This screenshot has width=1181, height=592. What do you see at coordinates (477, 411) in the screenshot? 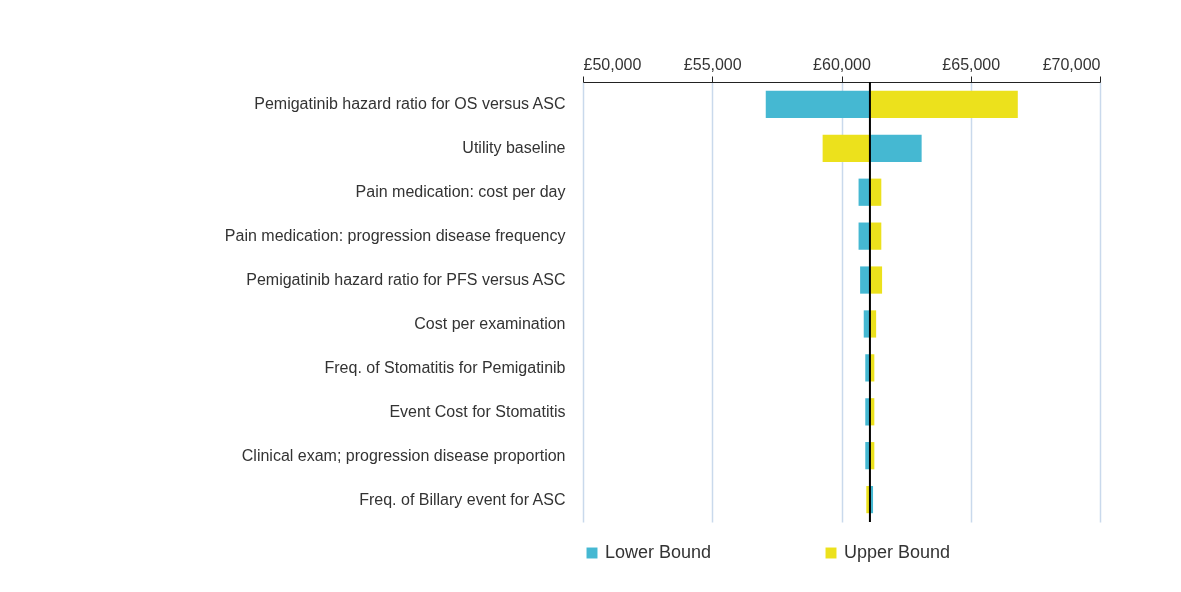
I see `y-tick-label: Event Cost for Stomatitis` at bounding box center [477, 411].